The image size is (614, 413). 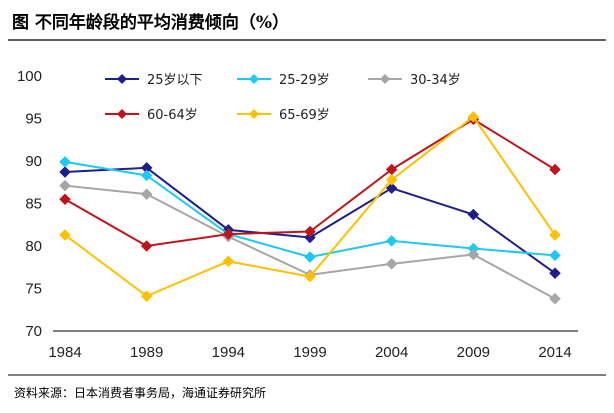 I want to click on y-tick-label: 75, so click(x=33, y=289).